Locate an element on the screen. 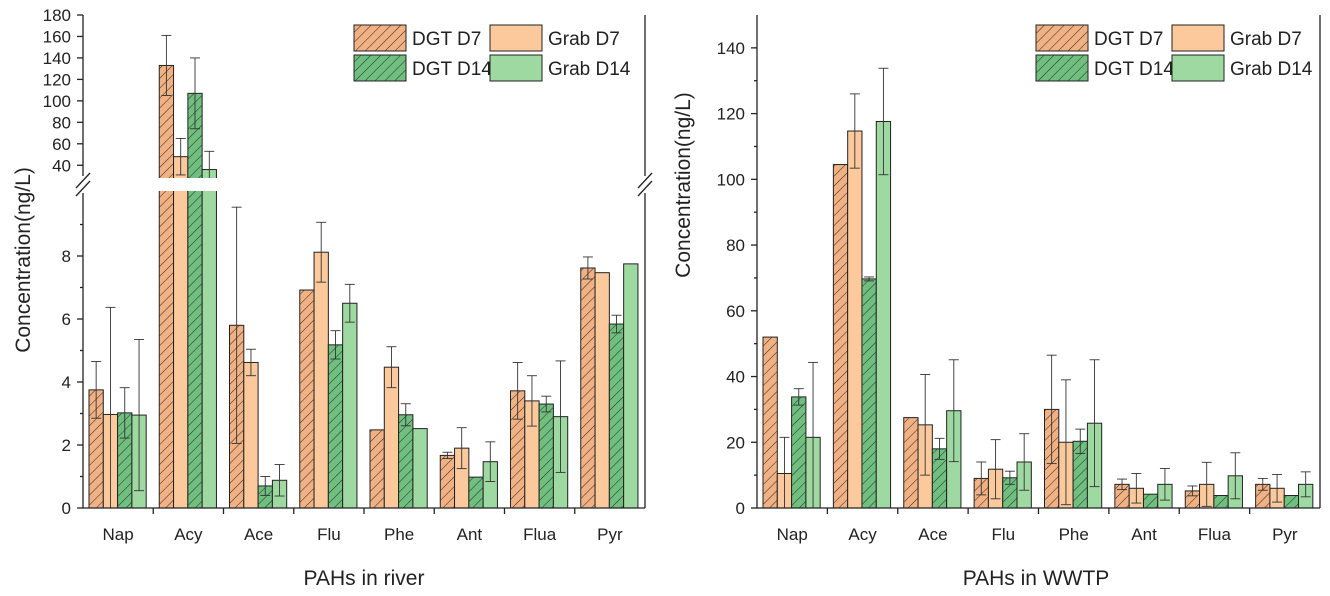 The image size is (1330, 596). legend-entry-grab-d7: Grab D7 is located at coordinates (554, 38).